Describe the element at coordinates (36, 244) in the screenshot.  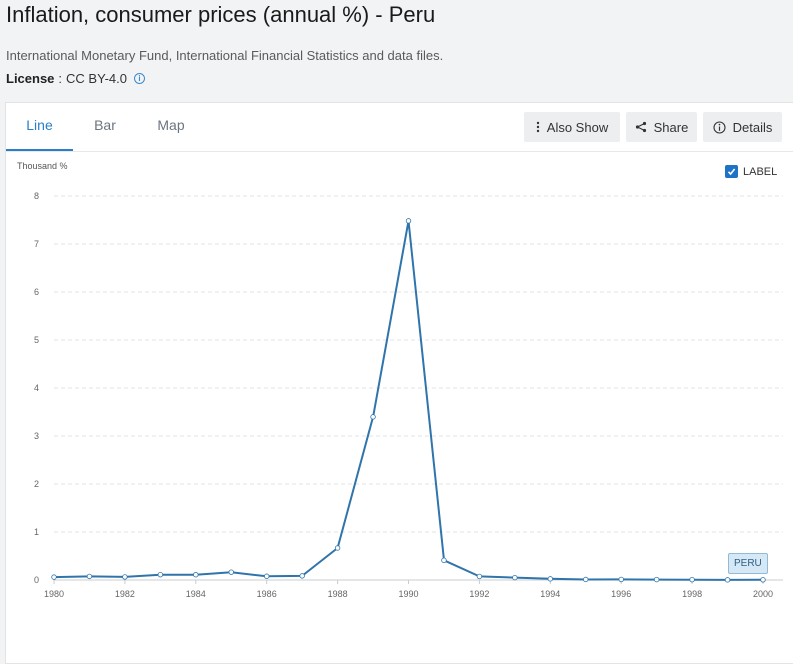
I see `y-tick-label: 7` at that location.